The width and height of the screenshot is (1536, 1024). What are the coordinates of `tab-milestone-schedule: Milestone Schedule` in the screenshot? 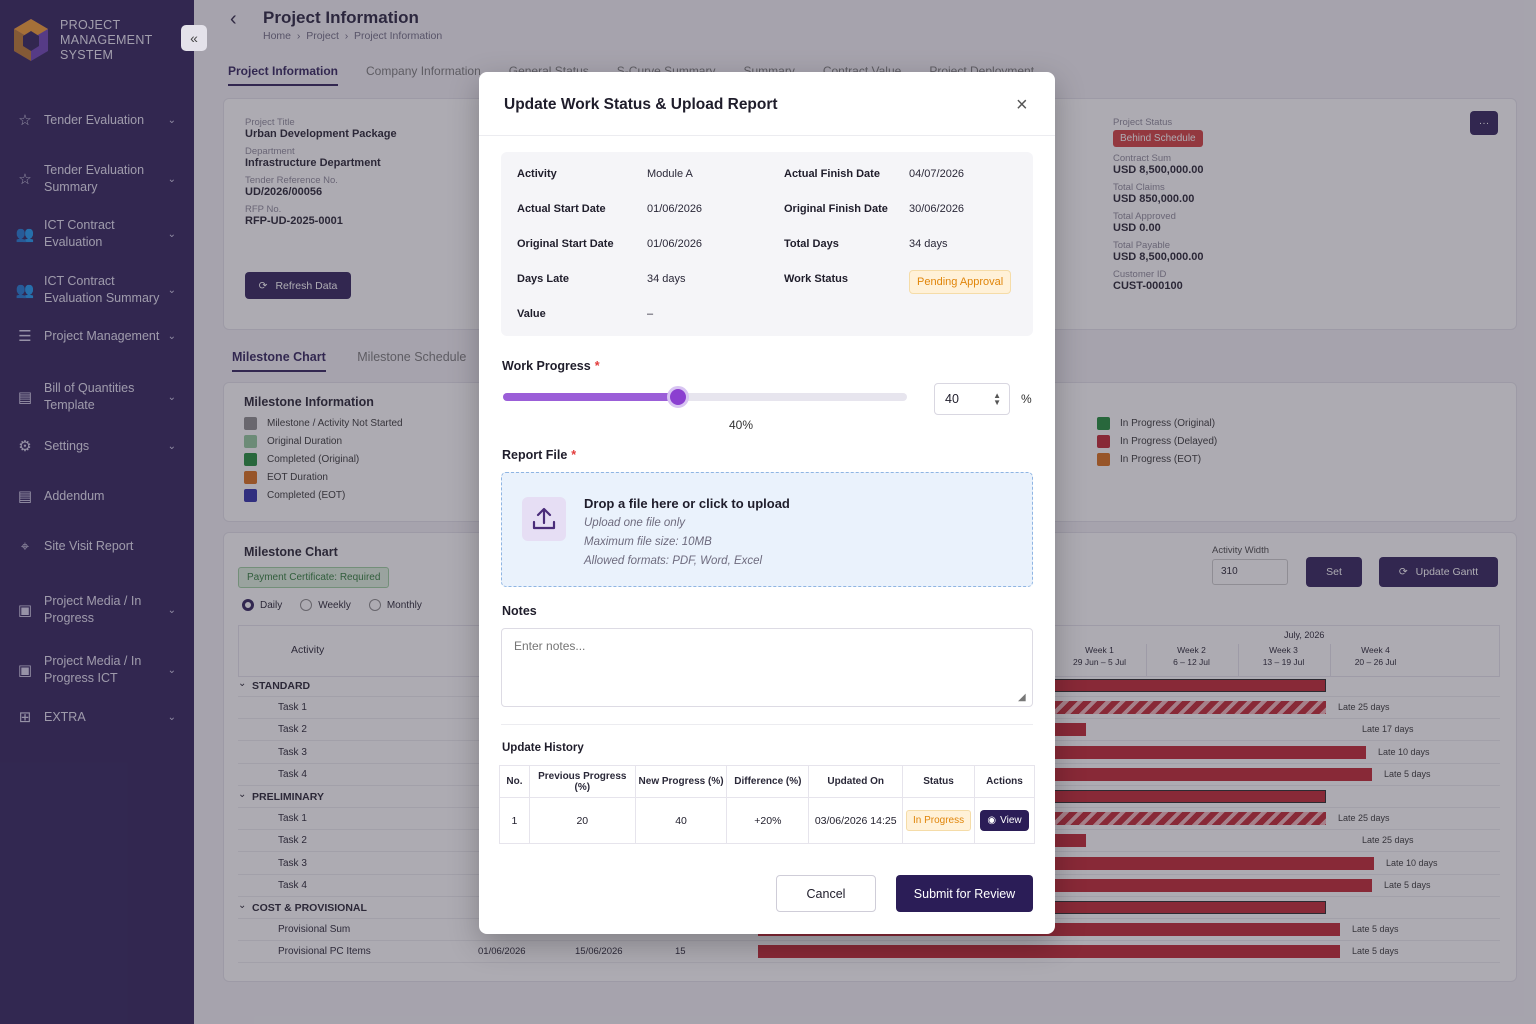 It's located at (412, 357).